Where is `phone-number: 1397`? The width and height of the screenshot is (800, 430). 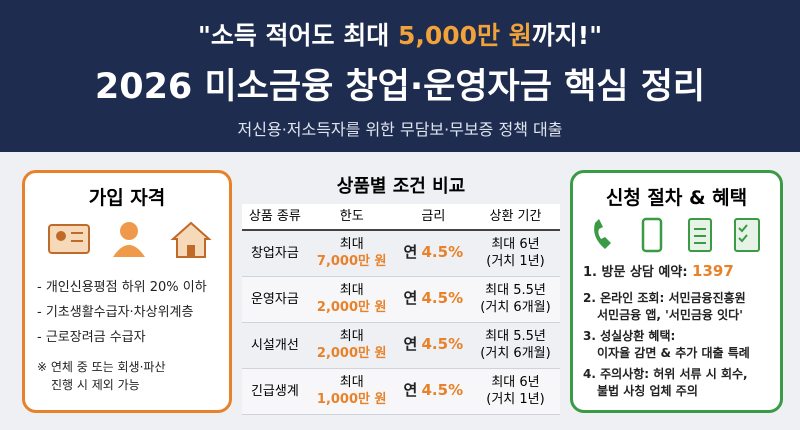 phone-number: 1397 is located at coordinates (713, 271).